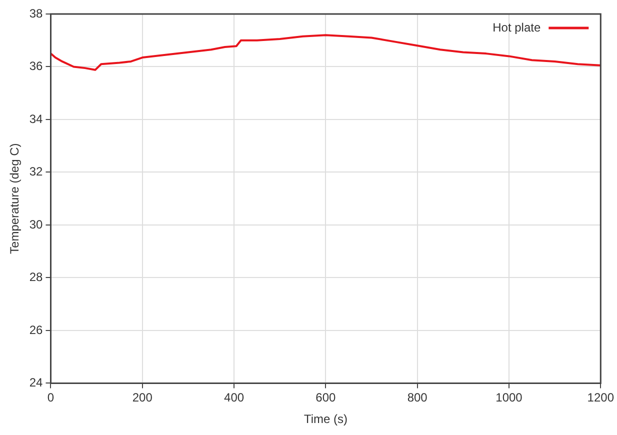 The image size is (617, 435). I want to click on x-tick-label: 600, so click(326, 397).